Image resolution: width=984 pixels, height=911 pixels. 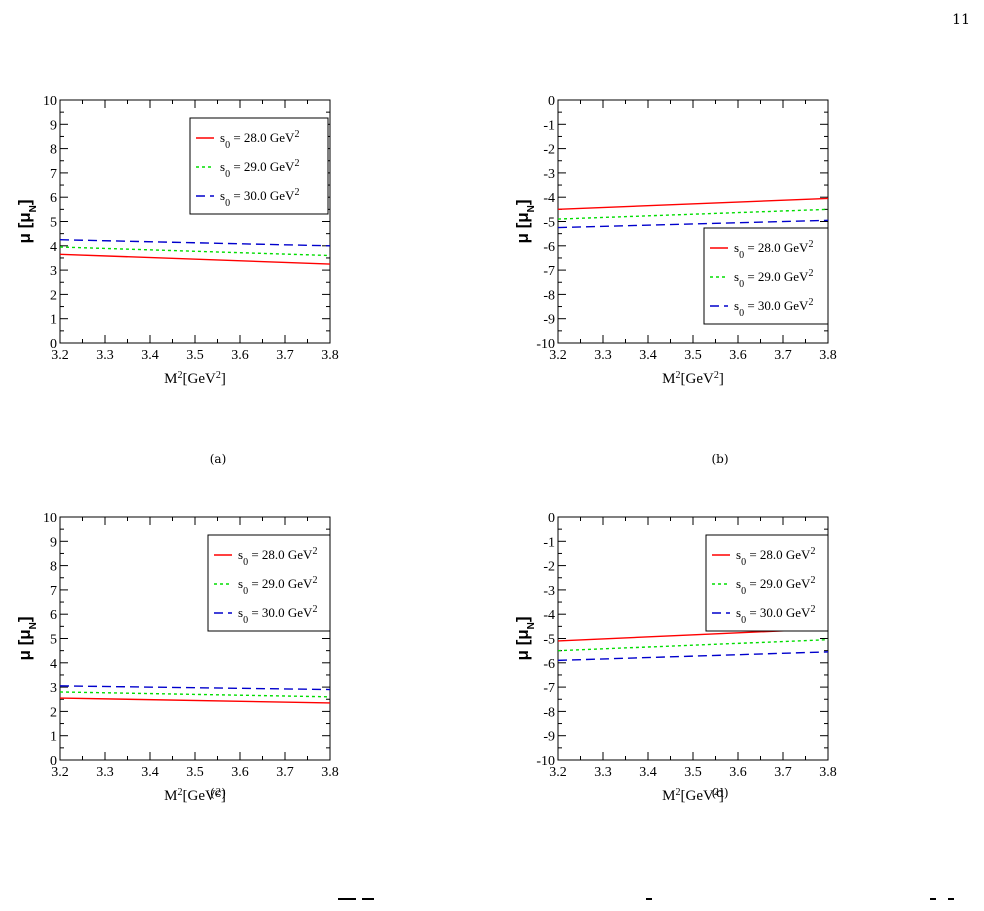 What do you see at coordinates (218, 793) in the screenshot?
I see `caption-c: (c)` at bounding box center [218, 793].